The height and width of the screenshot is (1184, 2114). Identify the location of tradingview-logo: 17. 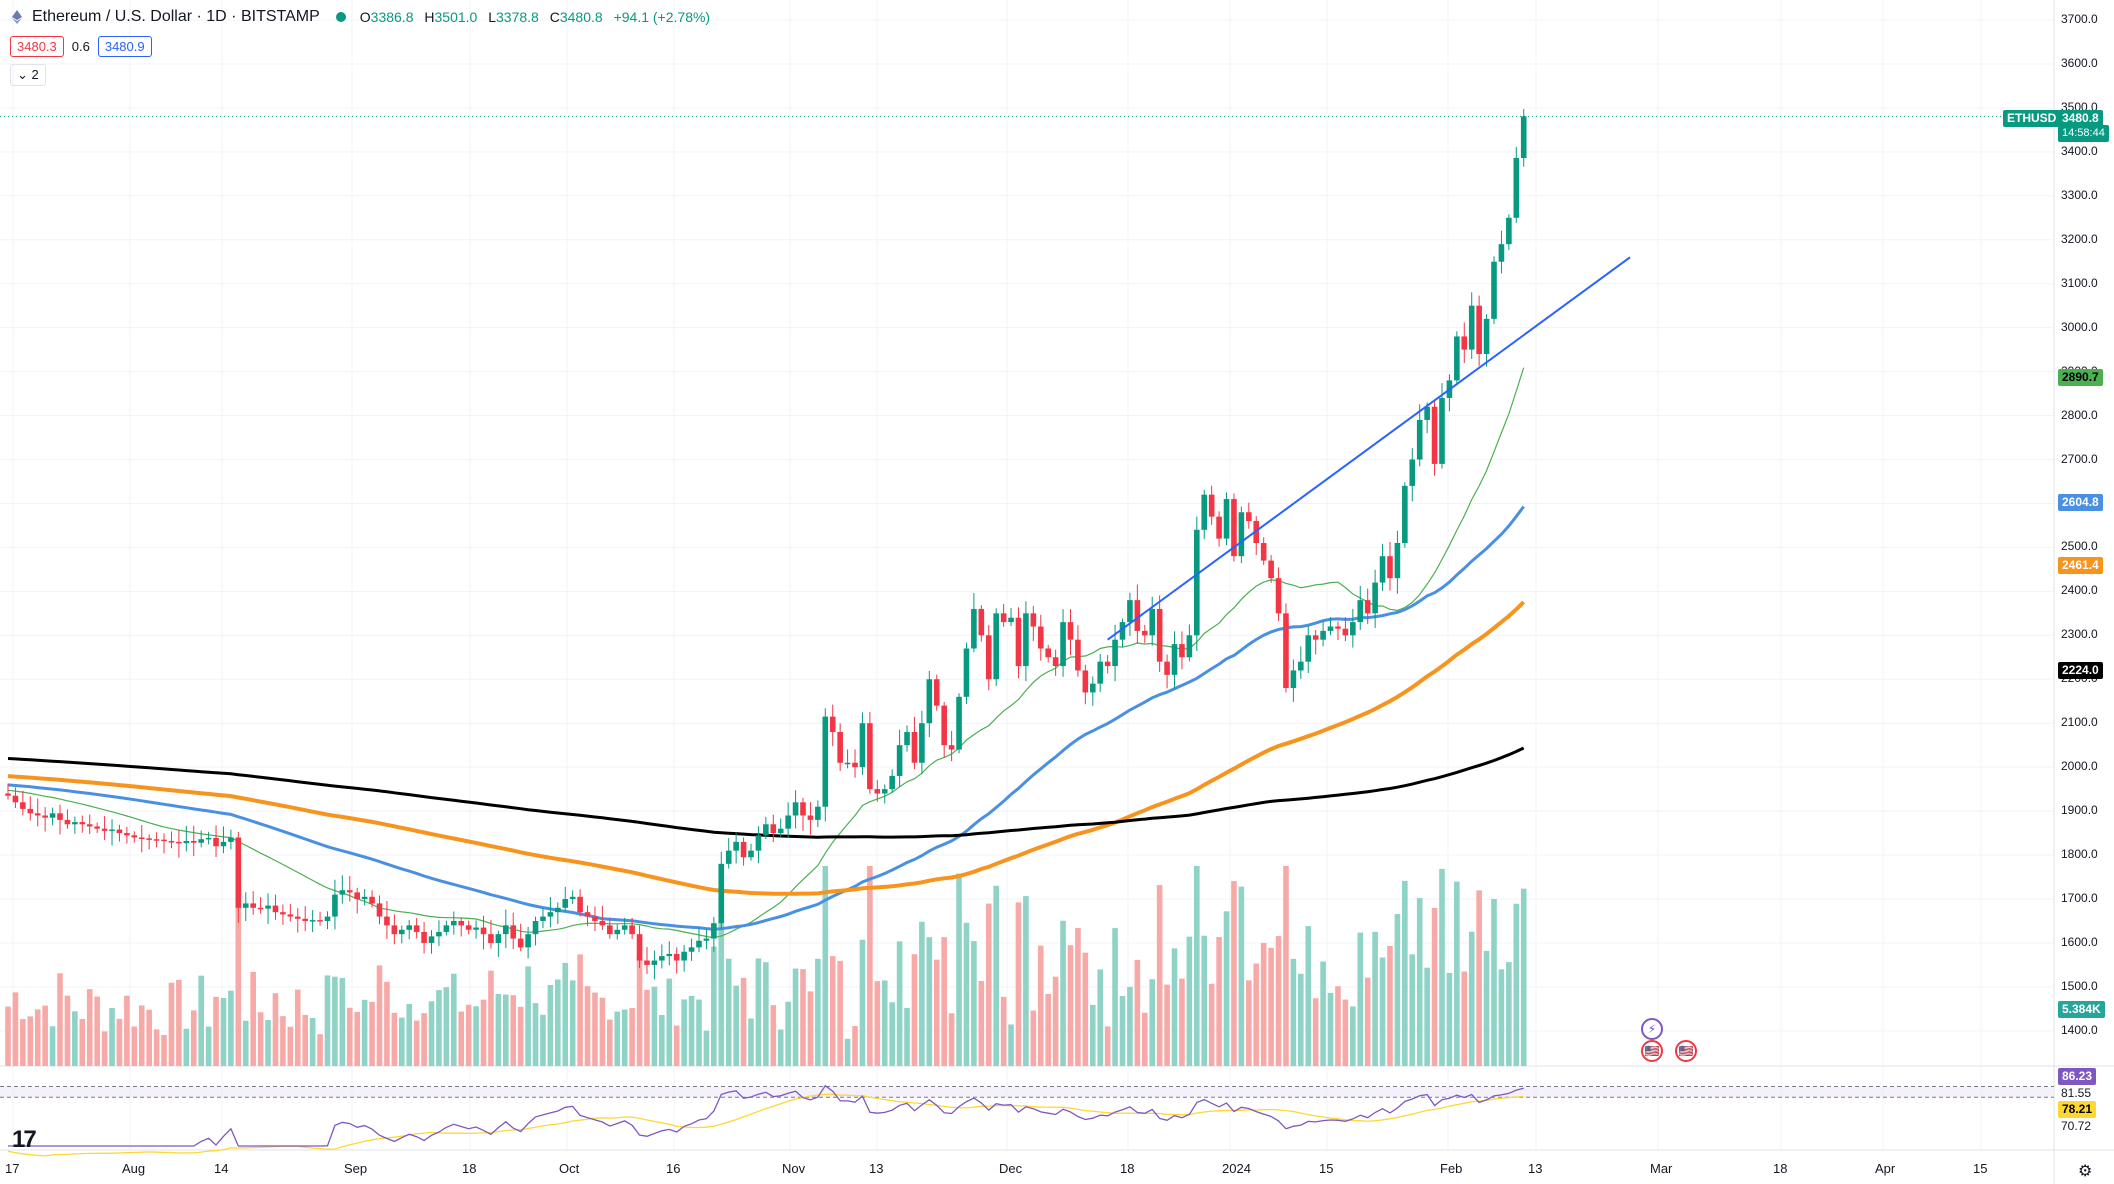
(24, 1139).